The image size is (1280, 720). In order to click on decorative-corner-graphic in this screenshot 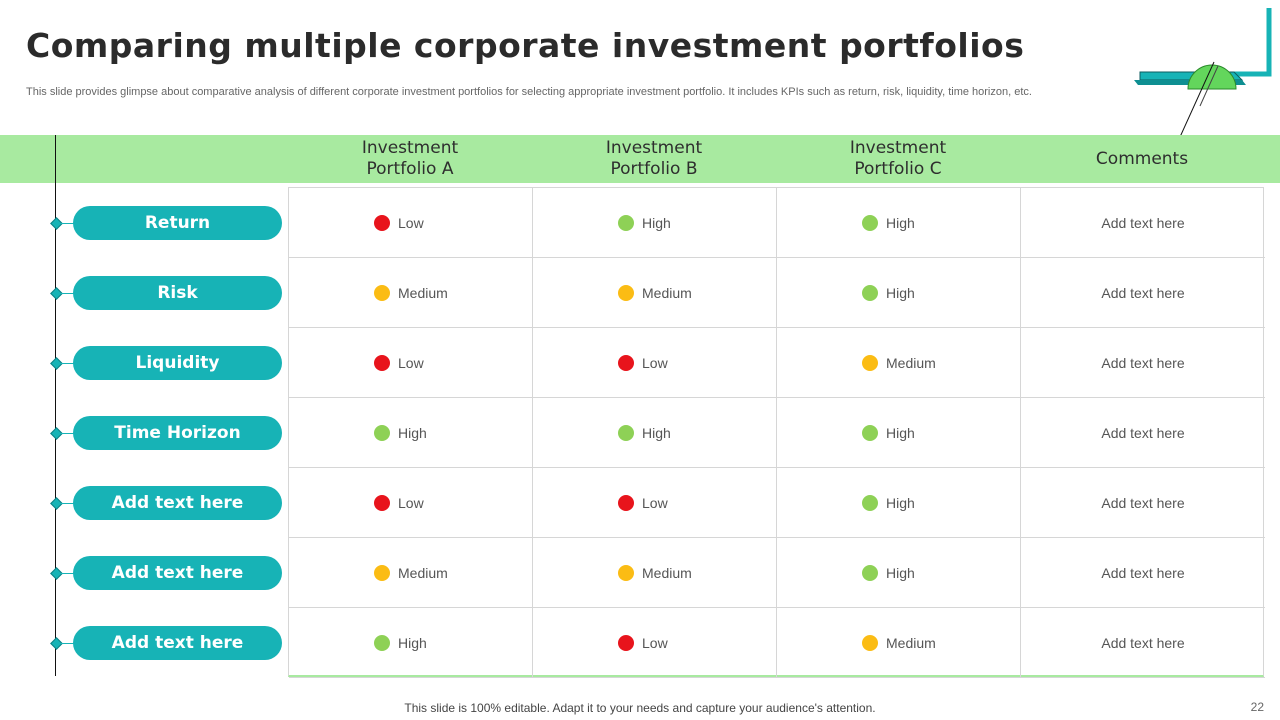, I will do `click(1203, 73)`.